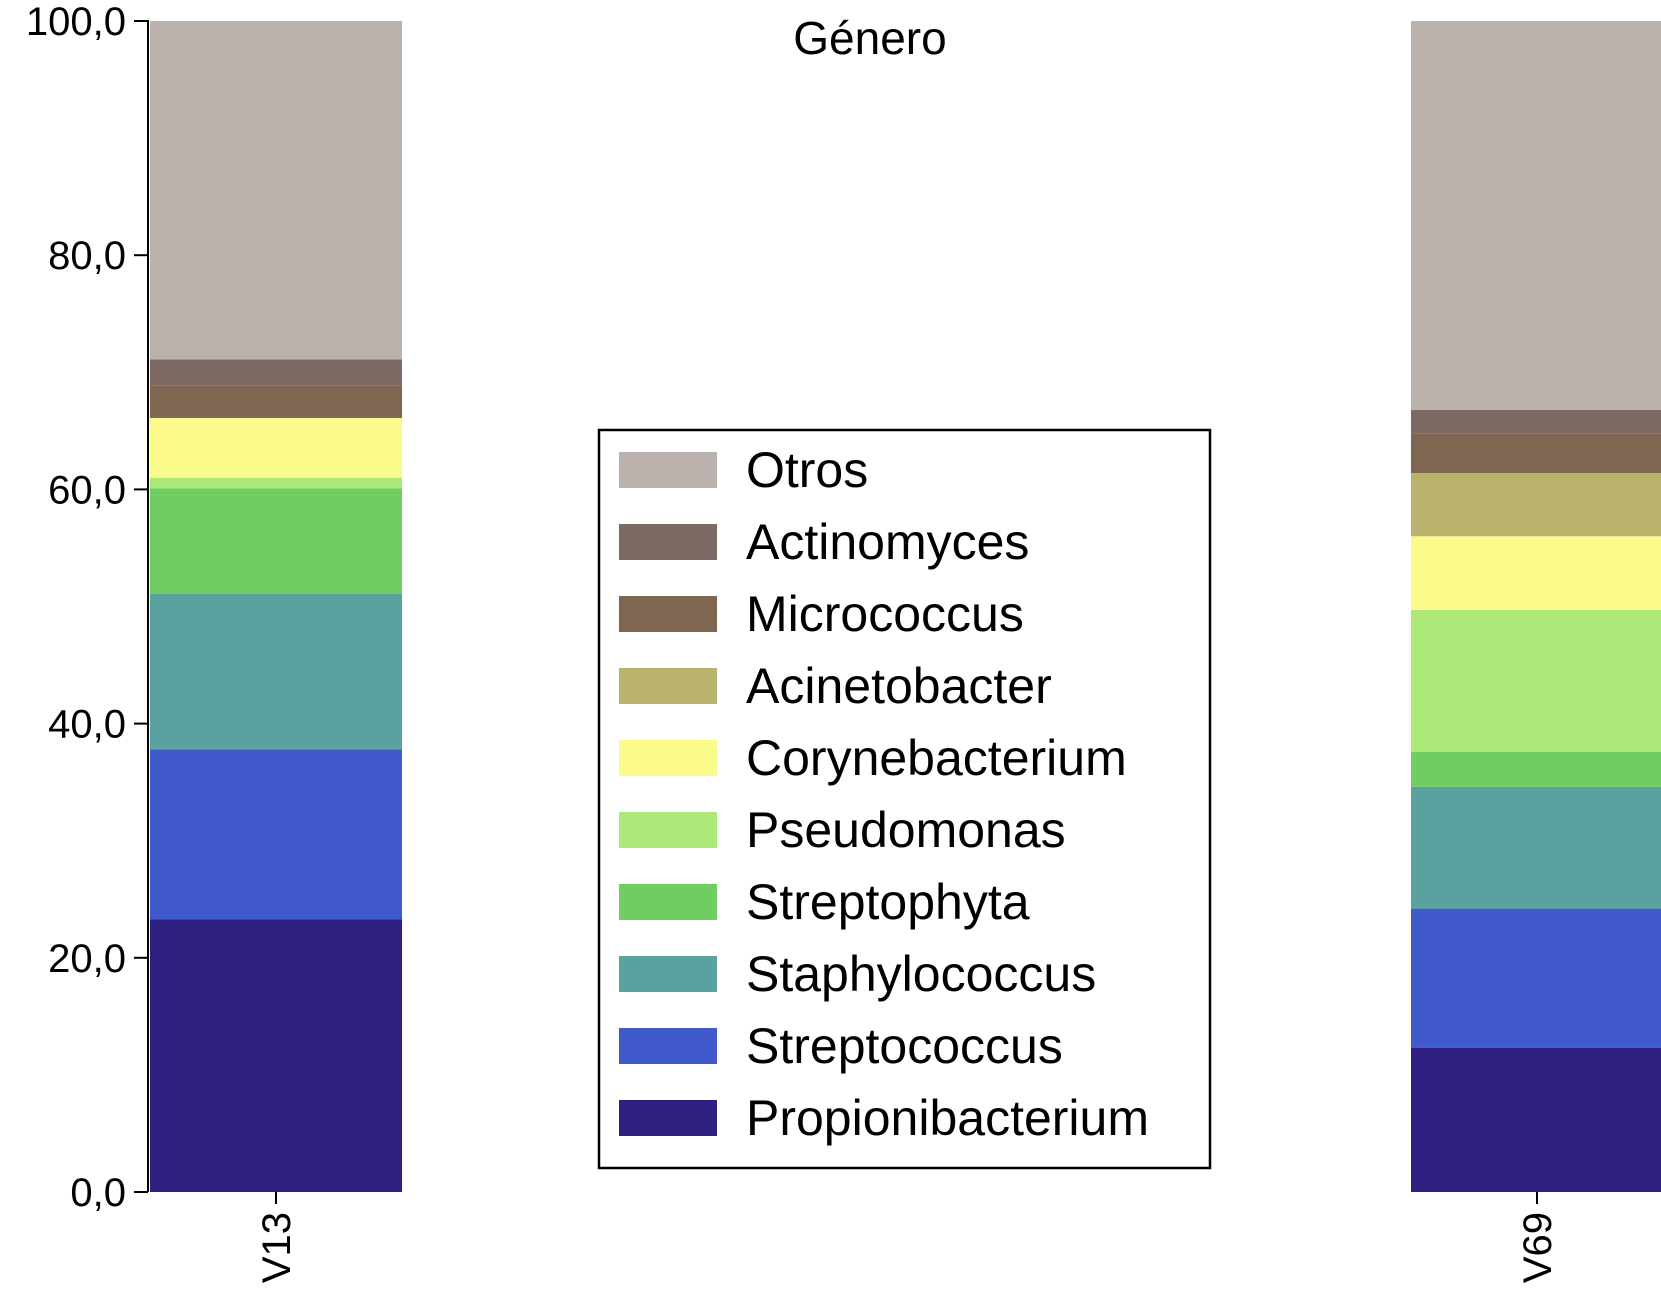  Describe the element at coordinates (807, 470) in the screenshot. I see `legend-label-otros: Otros` at that location.